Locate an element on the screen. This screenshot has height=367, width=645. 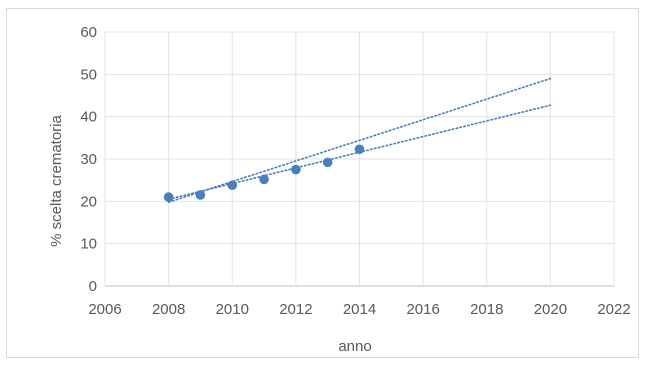
x-tick-label: 2018 is located at coordinates (486, 309).